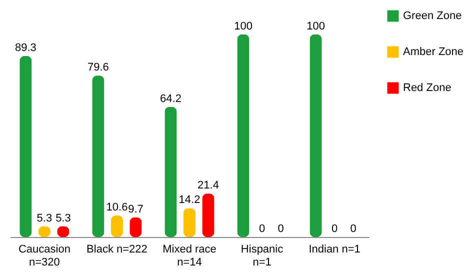 The width and height of the screenshot is (474, 277). What do you see at coordinates (136, 209) in the screenshot?
I see `data-label: 9.7` at bounding box center [136, 209].